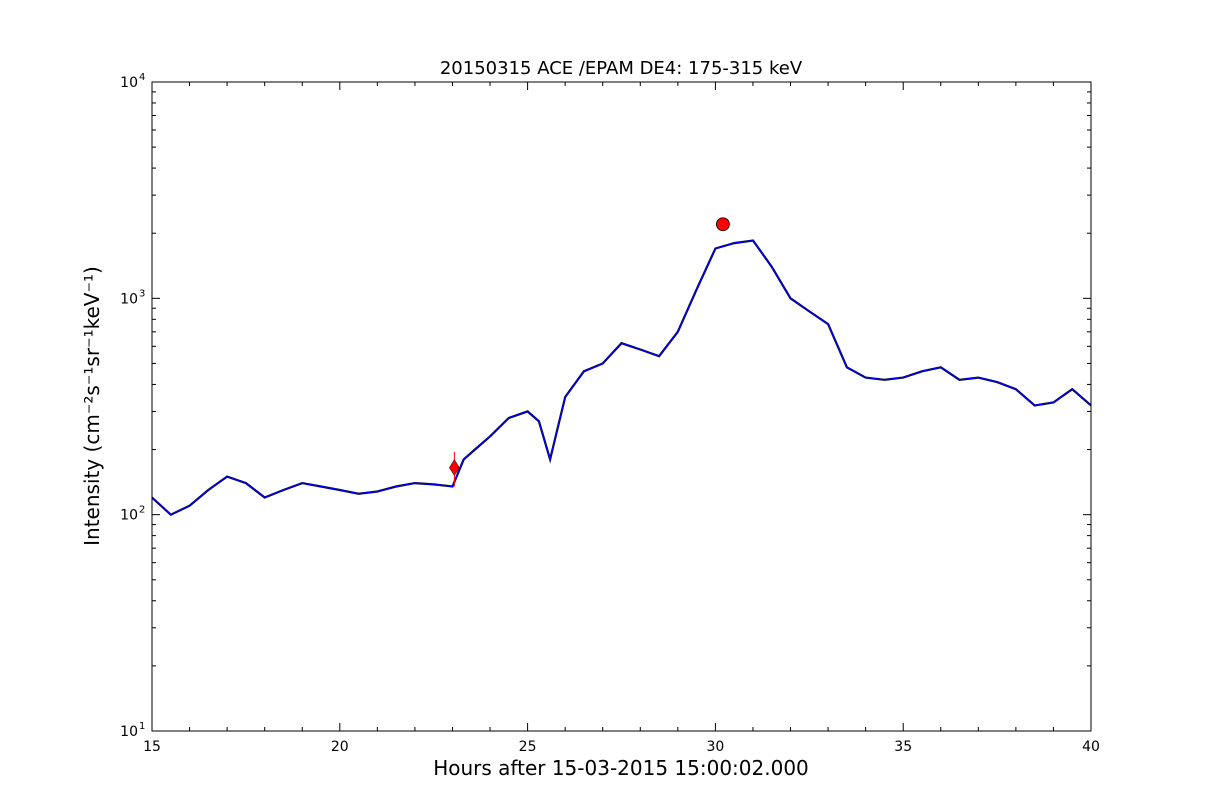 The width and height of the screenshot is (1212, 812). Describe the element at coordinates (715, 747) in the screenshot. I see `x-tick-label: 30` at that location.